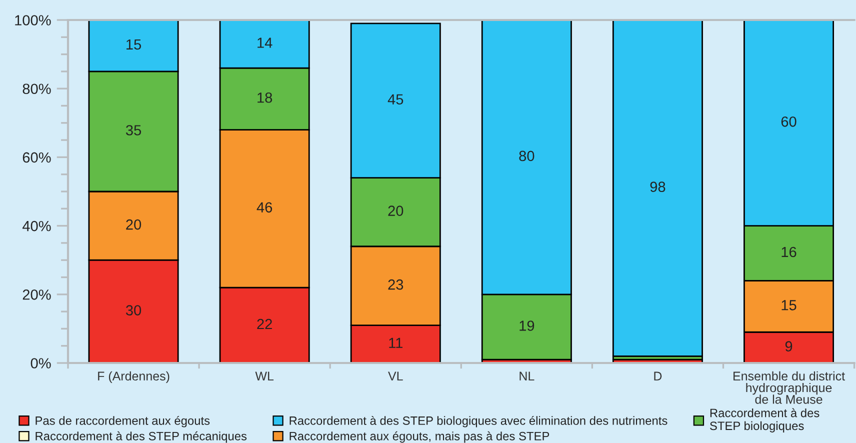  What do you see at coordinates (420, 437) in the screenshot?
I see `legend-label: Raccordement aux égouts, mais pas à des STEP` at bounding box center [420, 437].